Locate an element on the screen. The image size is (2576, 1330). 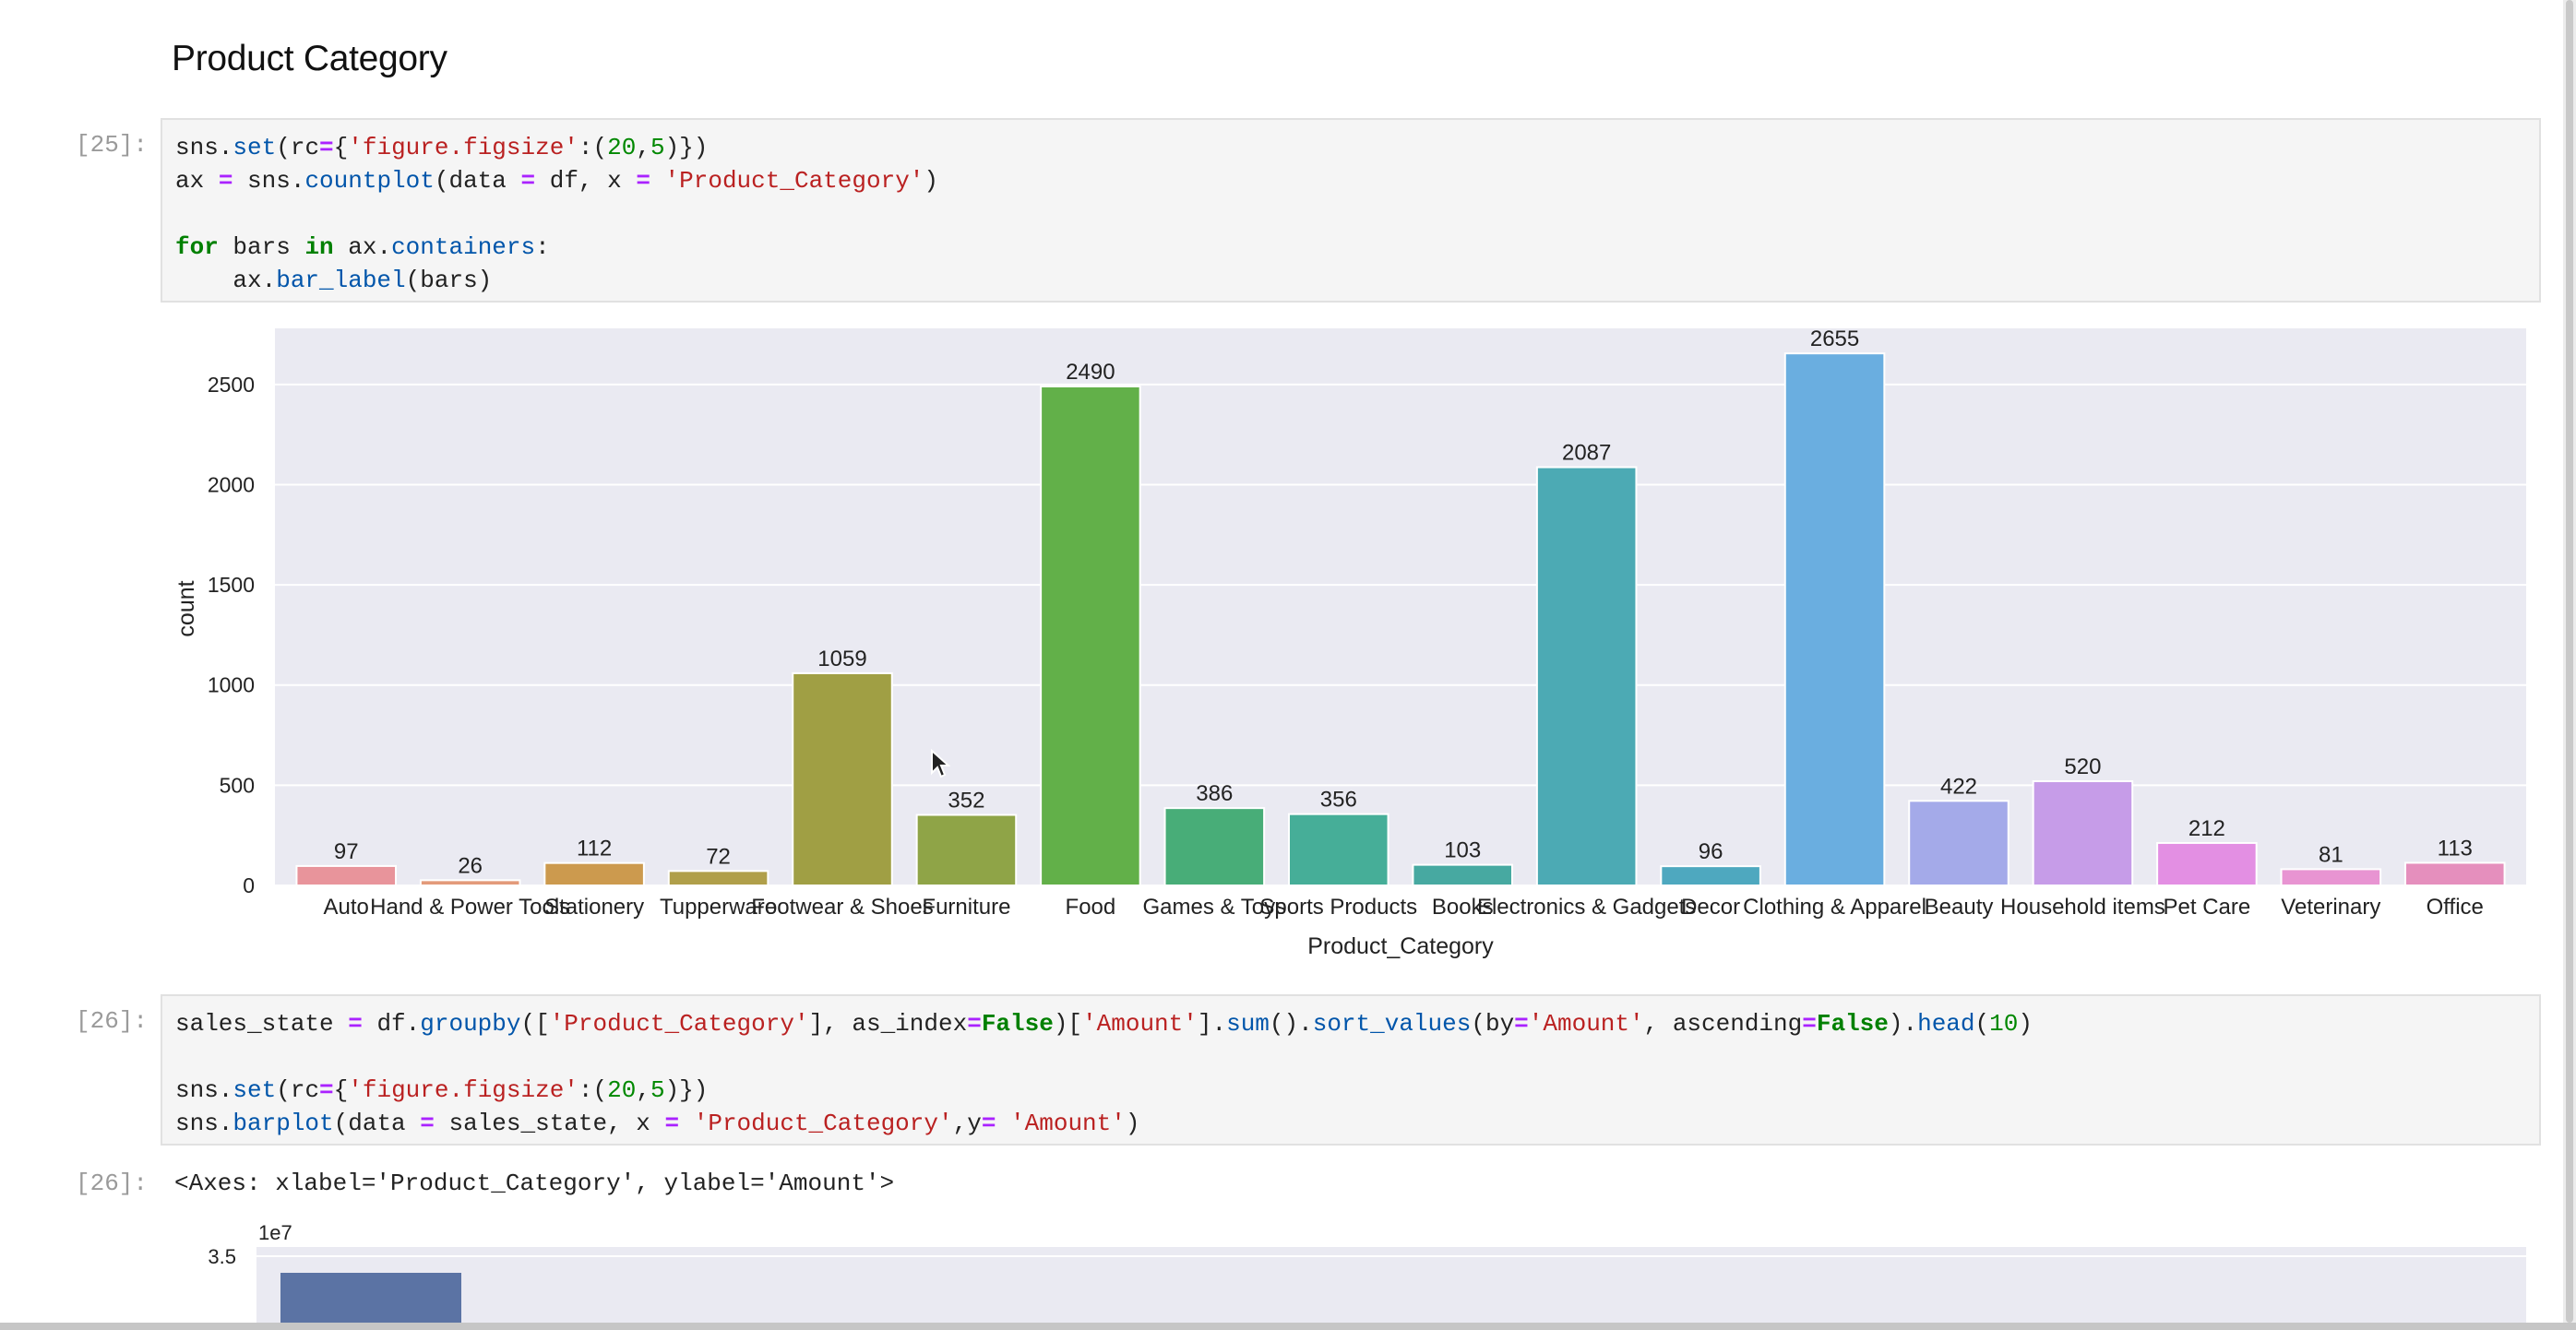
bar-value-label: 81 is located at coordinates (2331, 855).